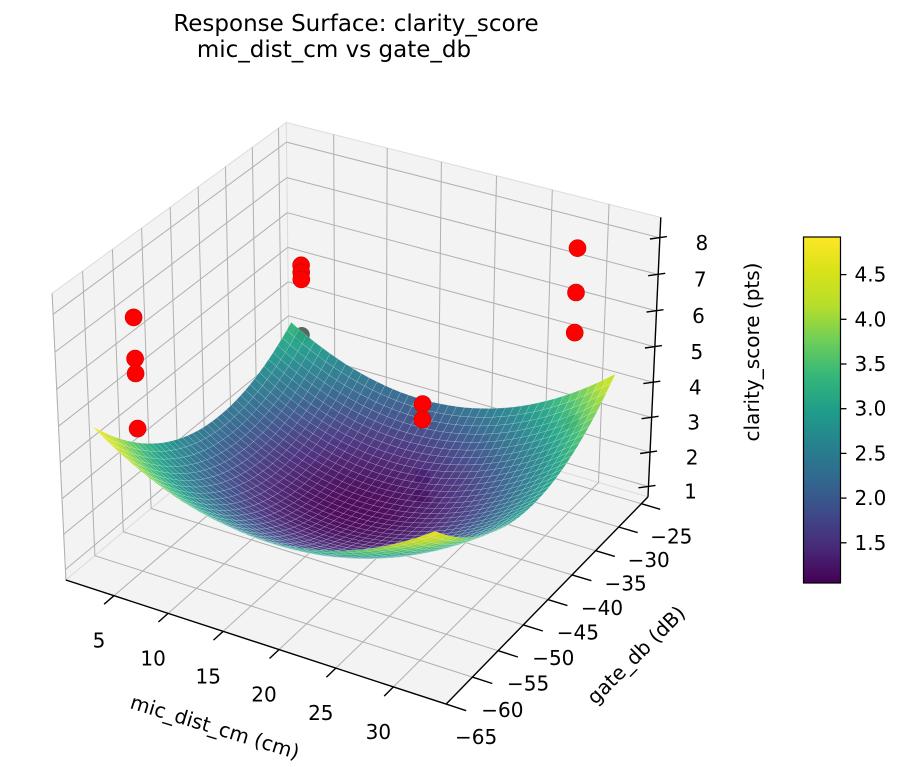 This screenshot has height=767, width=902. Describe the element at coordinates (320, 713) in the screenshot. I see `x-tick-label: 25` at that location.